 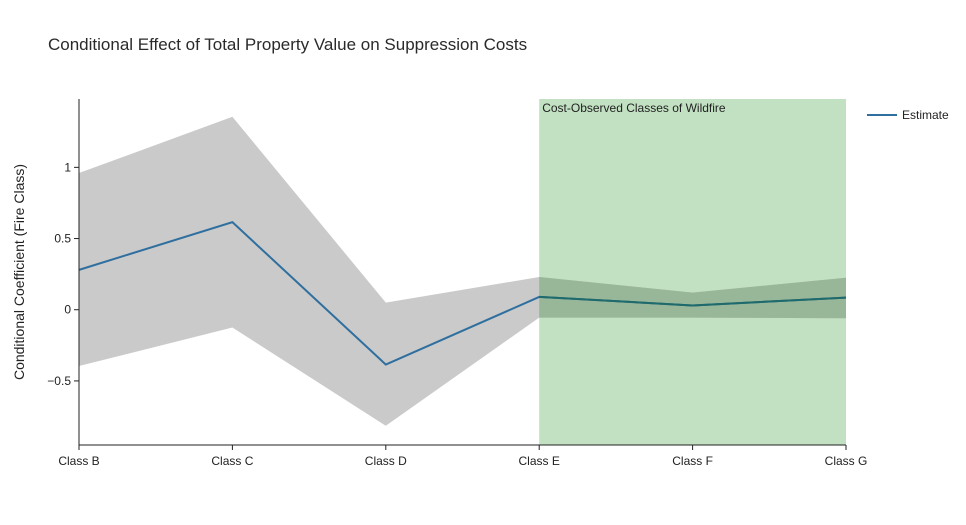 I want to click on highlight-label: Cost-Observed Classes of Wildfire, so click(x=634, y=108).